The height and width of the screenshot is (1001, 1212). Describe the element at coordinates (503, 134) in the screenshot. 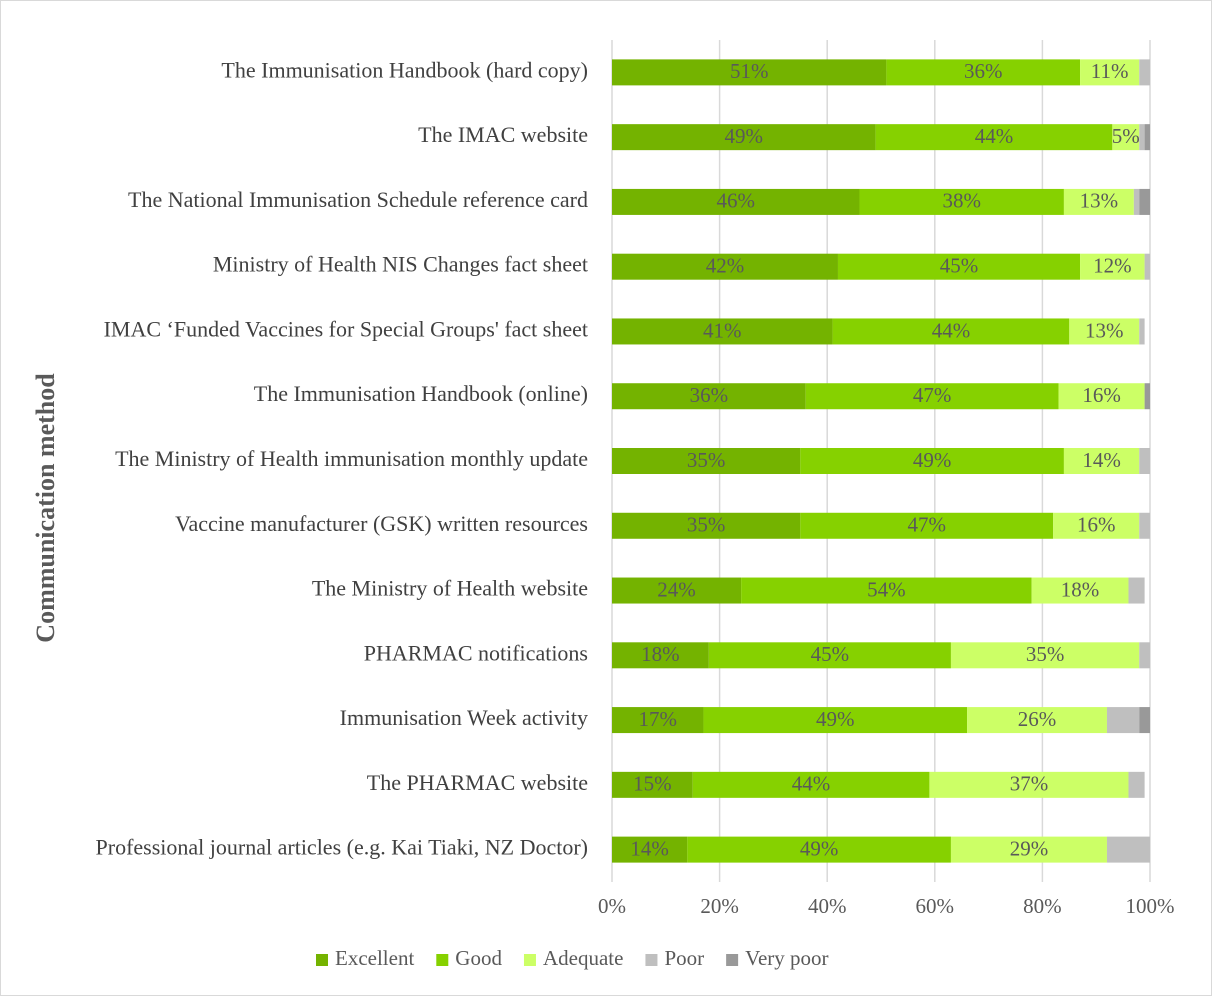

I see `y-tick-label: The IMAC website` at that location.